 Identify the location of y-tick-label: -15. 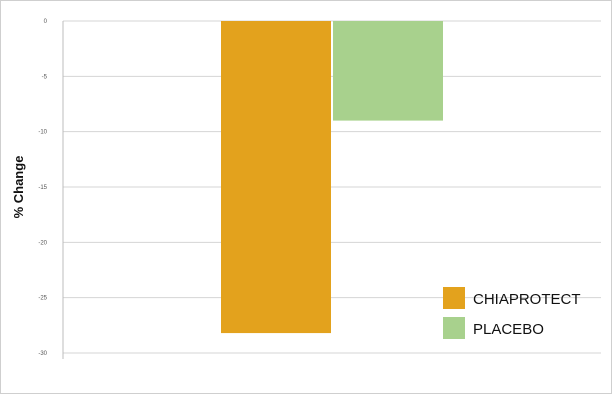
(42, 188).